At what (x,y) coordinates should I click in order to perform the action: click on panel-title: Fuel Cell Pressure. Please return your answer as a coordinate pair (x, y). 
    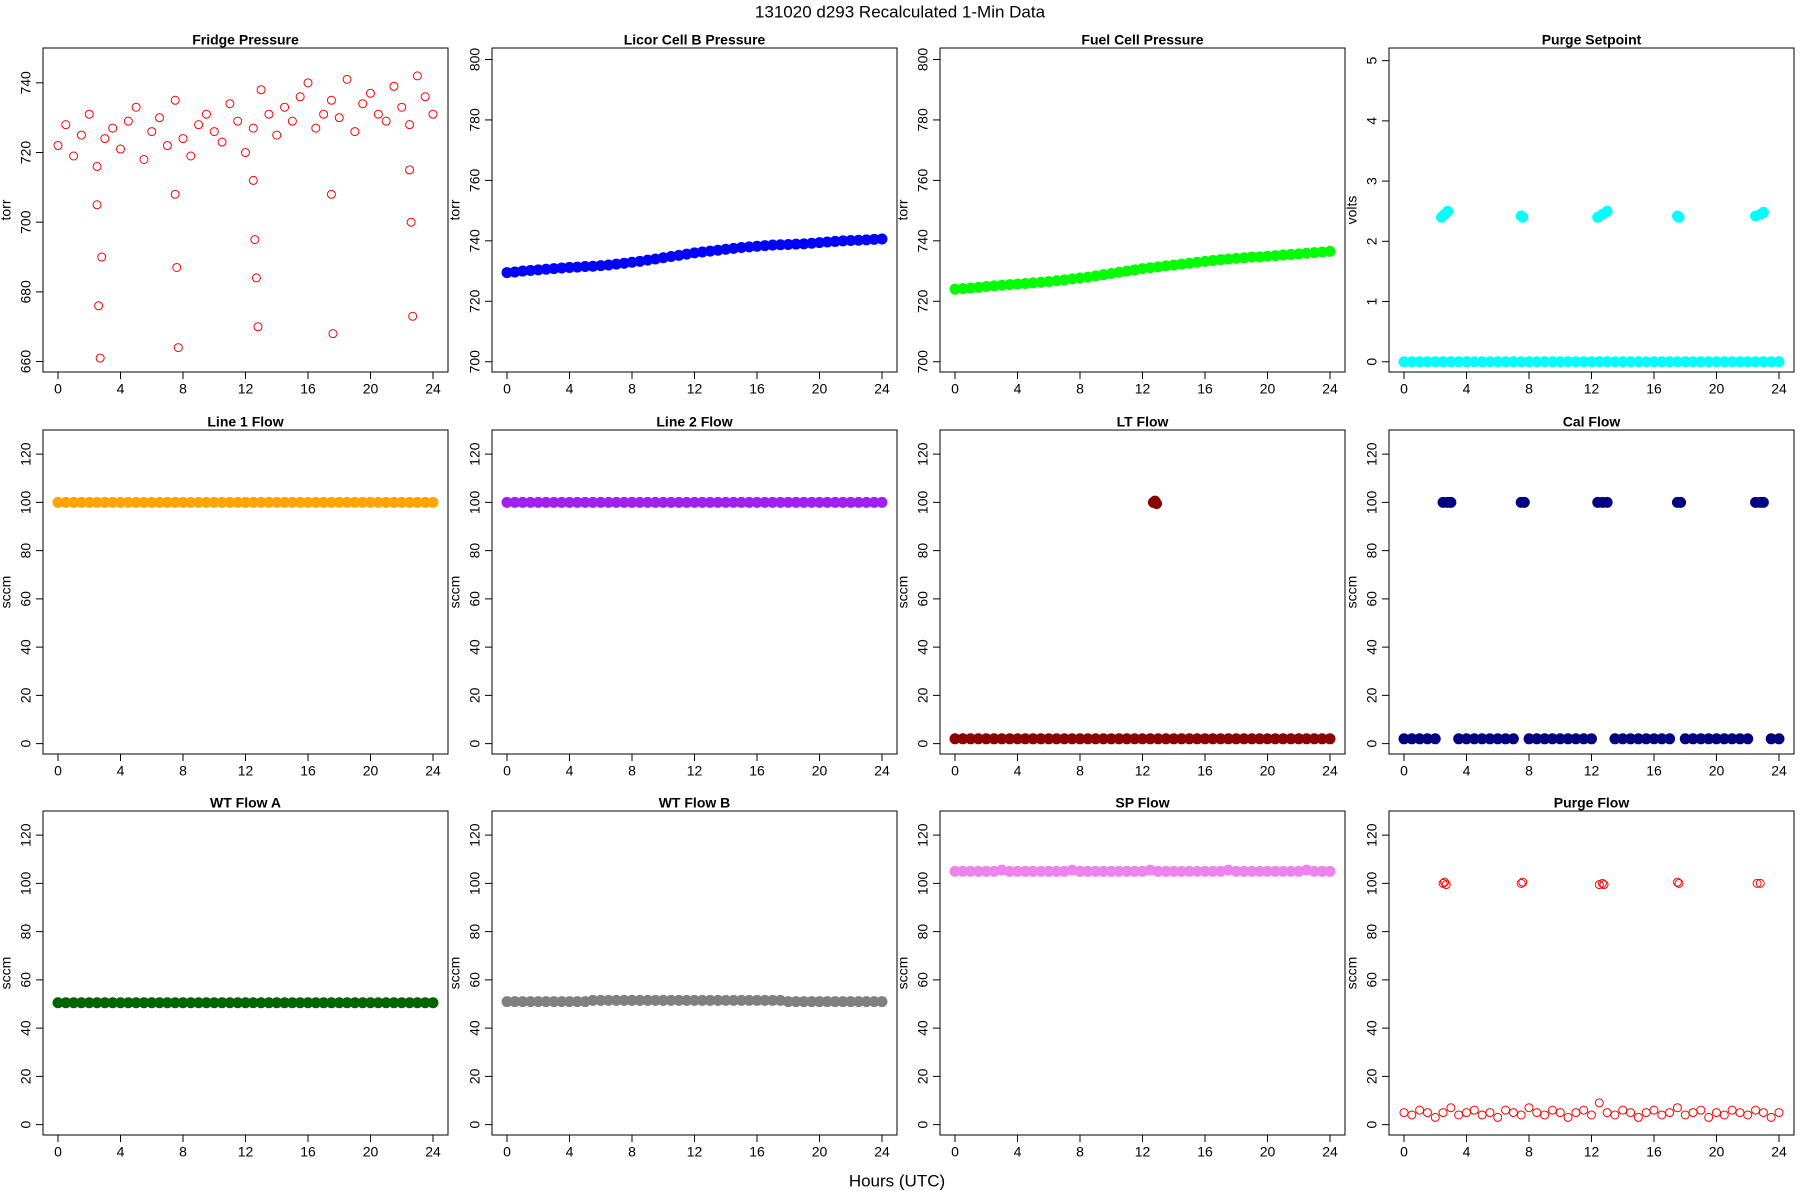
    Looking at the image, I should click on (1142, 40).